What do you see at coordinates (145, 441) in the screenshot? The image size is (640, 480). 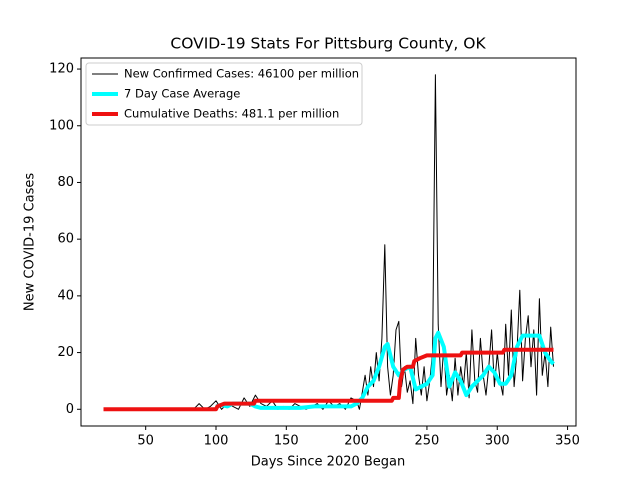 I see `x-tick-label: 50` at bounding box center [145, 441].